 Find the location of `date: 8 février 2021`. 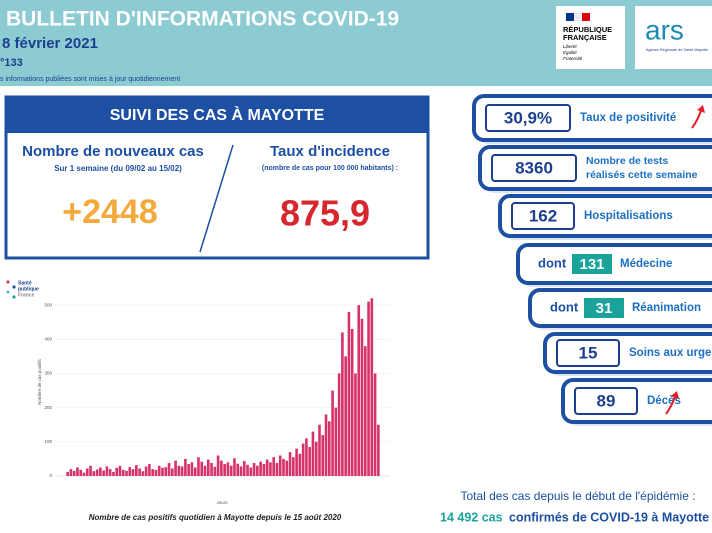

date: 8 février 2021 is located at coordinates (50, 43).